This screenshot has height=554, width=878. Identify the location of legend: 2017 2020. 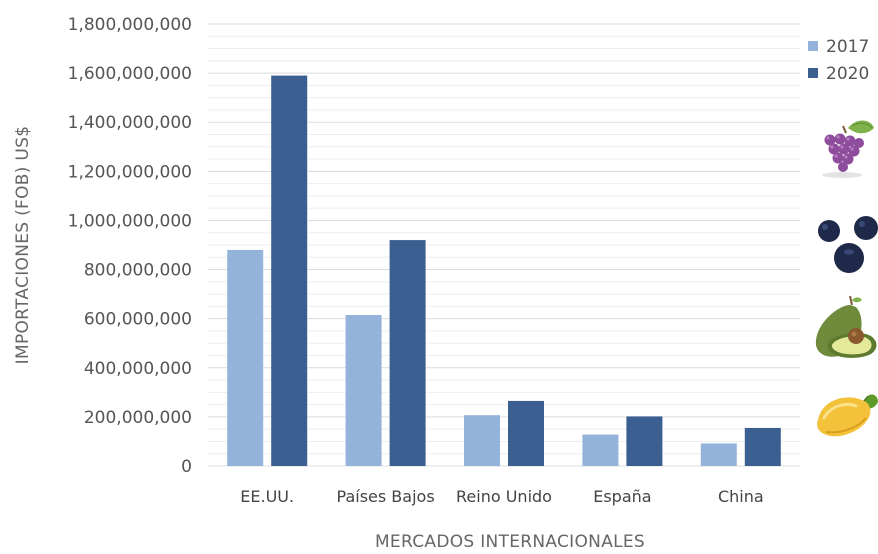
(838, 60).